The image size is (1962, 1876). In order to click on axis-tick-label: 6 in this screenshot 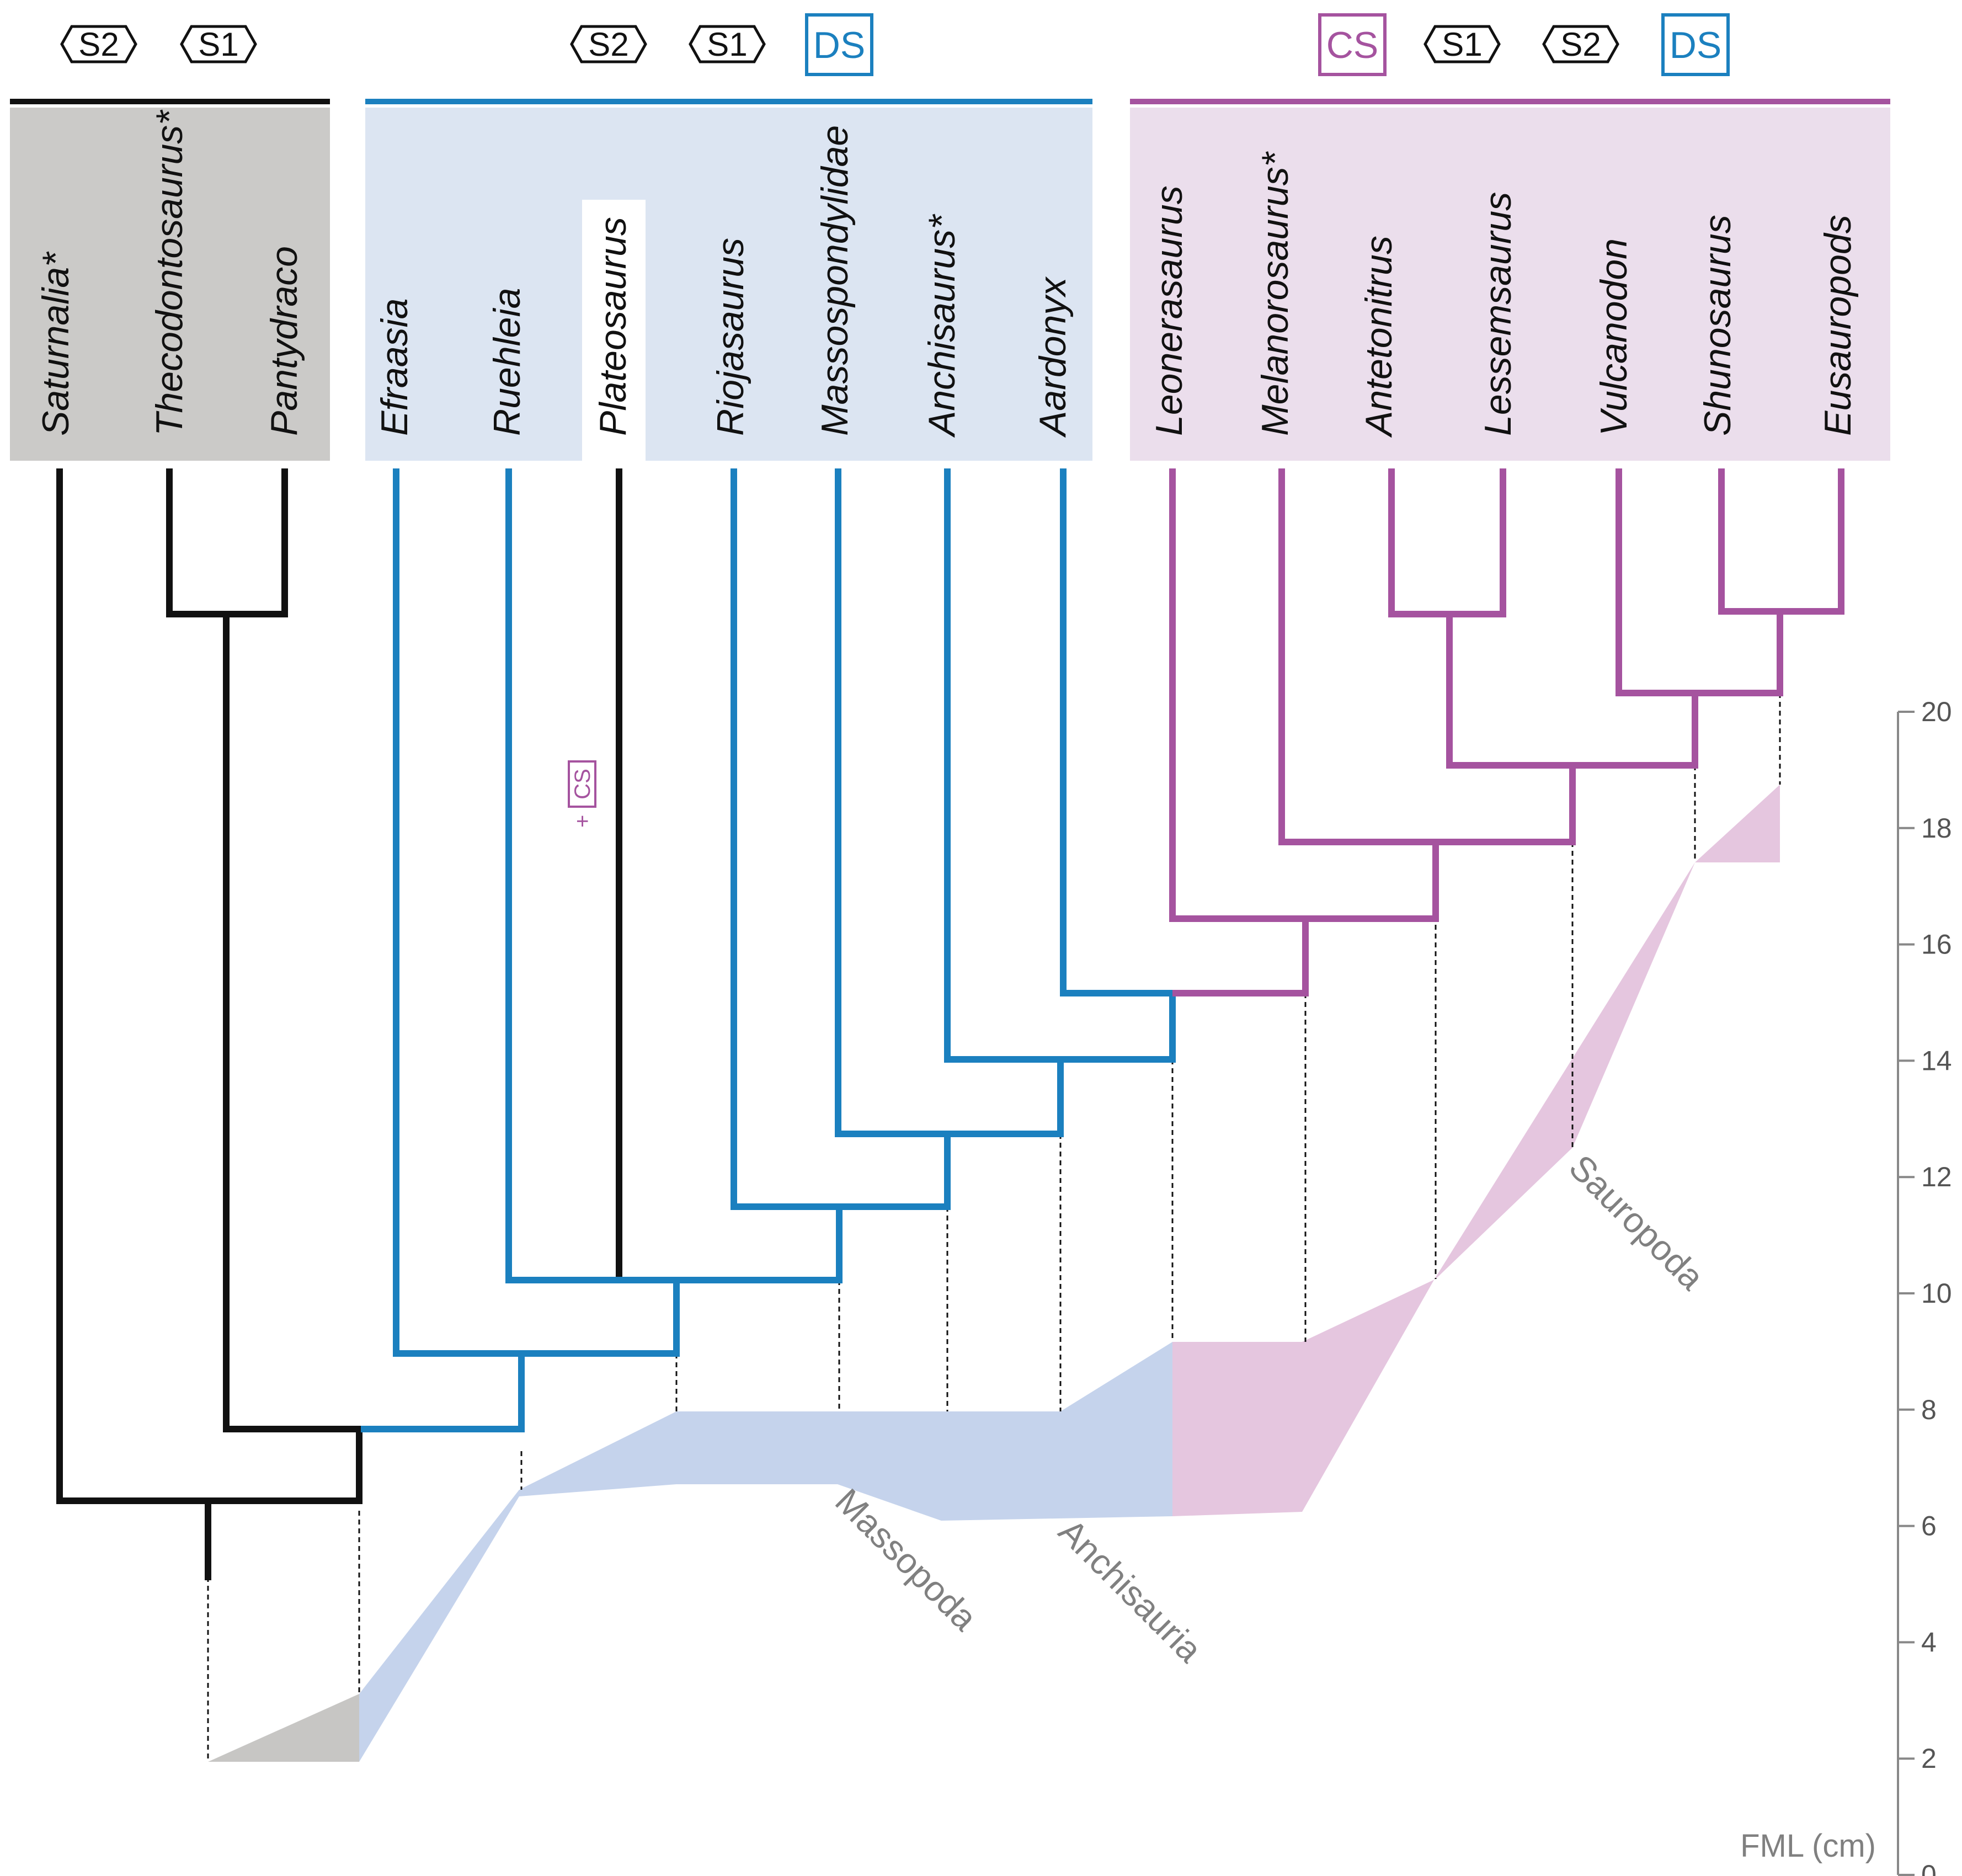, I will do `click(1929, 1526)`.